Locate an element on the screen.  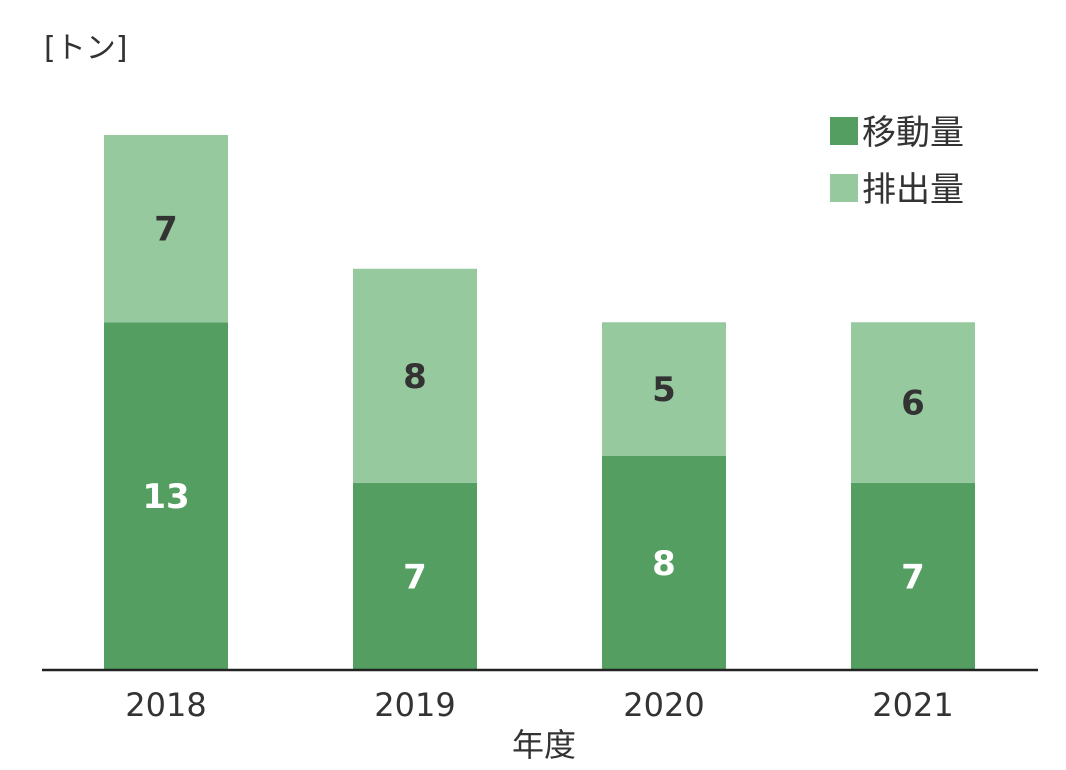
bar-segment-release-2020 is located at coordinates (664, 389).